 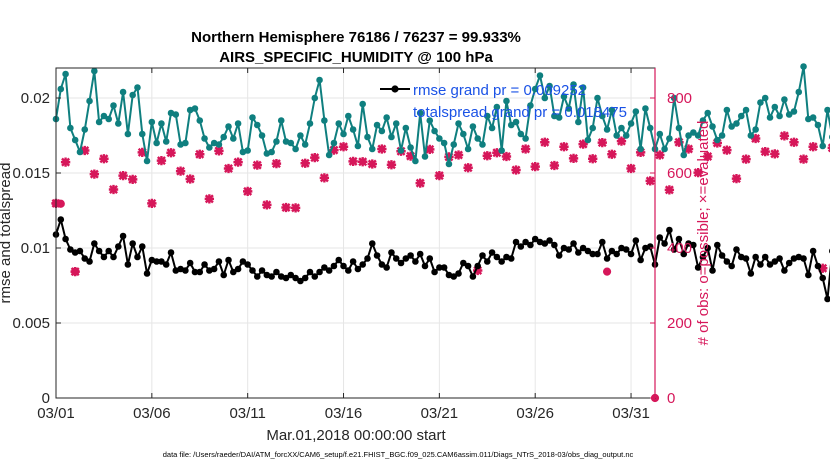 I want to click on x-tick-label: 03/21, so click(x=440, y=413).